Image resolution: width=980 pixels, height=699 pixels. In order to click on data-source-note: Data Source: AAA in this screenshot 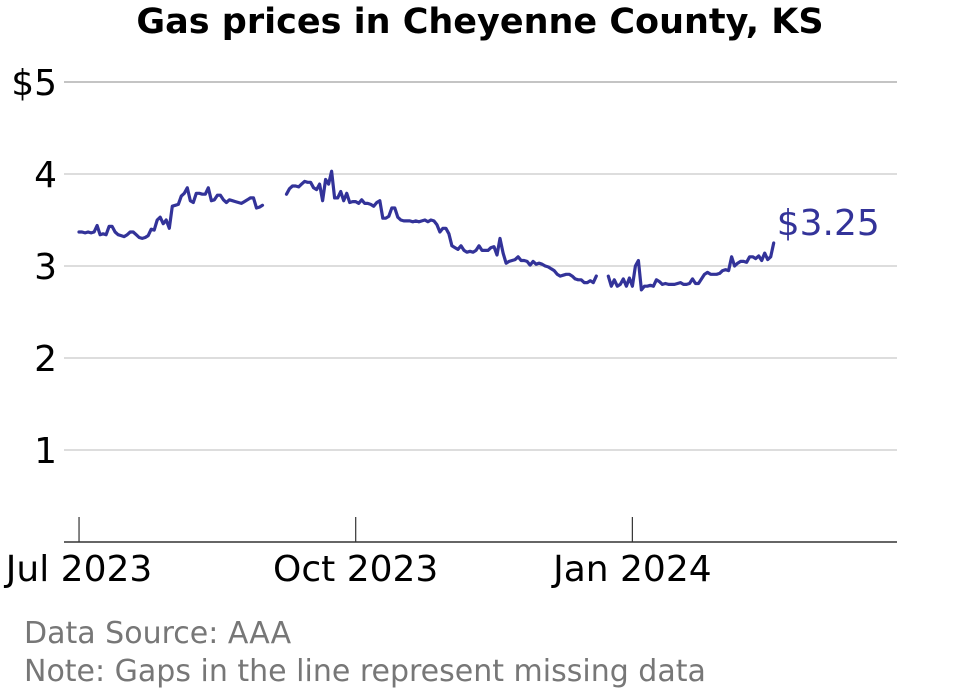, I will do `click(158, 633)`.